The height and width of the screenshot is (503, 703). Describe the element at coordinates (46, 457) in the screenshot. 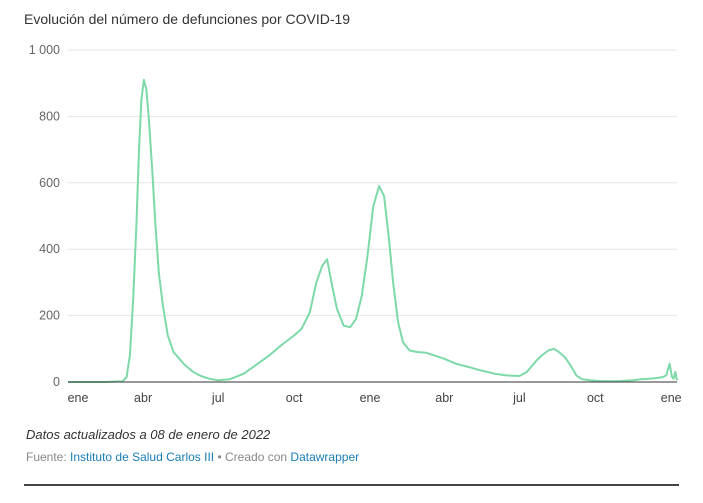

I see `source-label: Fuente:` at that location.